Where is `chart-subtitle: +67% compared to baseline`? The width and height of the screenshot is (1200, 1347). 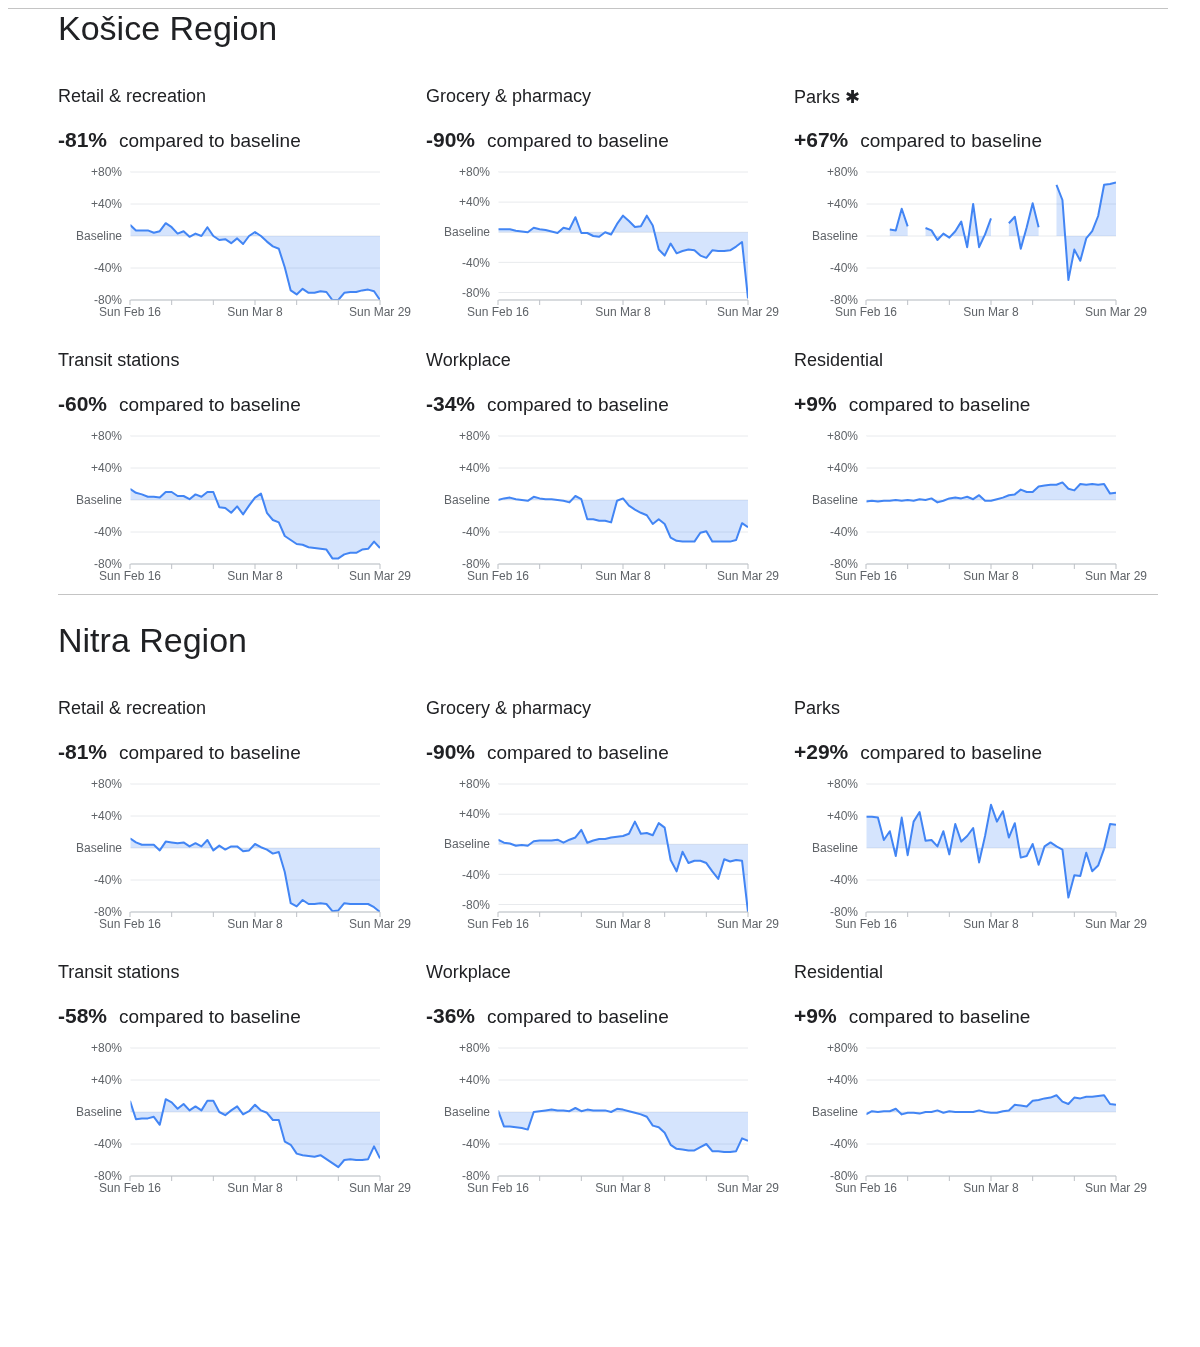
chart-subtitle: +67% compared to baseline is located at coordinates (918, 139).